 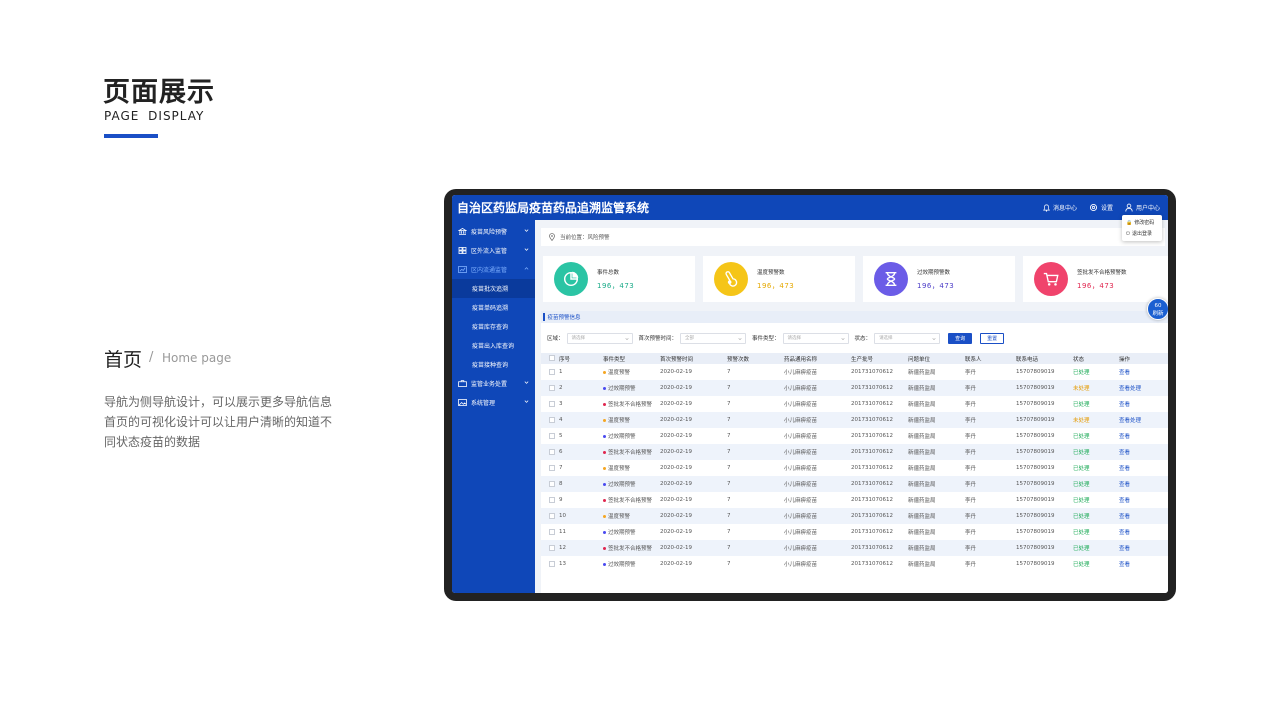 I want to click on sidebar-item-circulation: 区内流通监管, so click(x=493, y=269).